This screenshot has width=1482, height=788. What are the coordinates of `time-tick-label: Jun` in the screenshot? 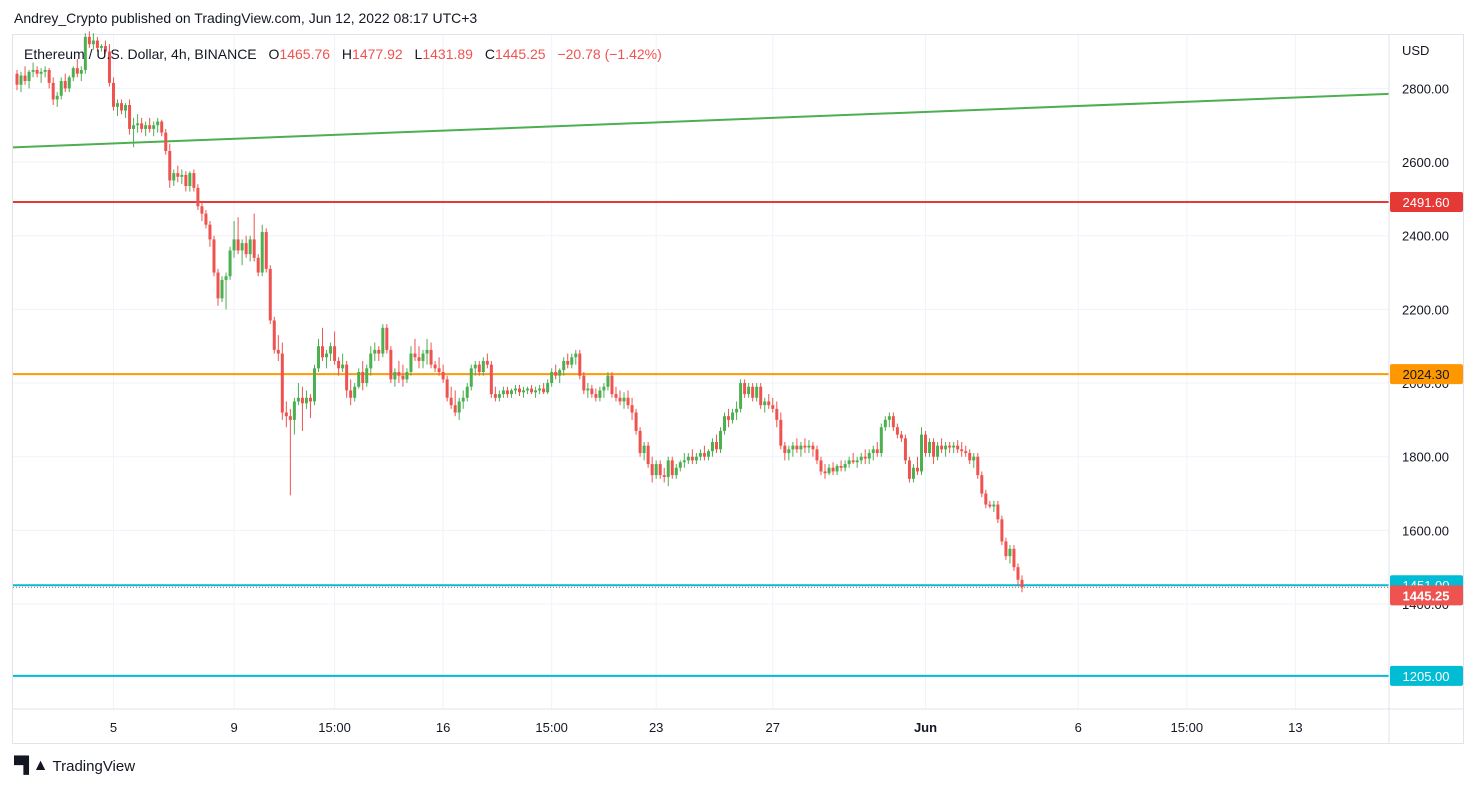 It's located at (925, 727).